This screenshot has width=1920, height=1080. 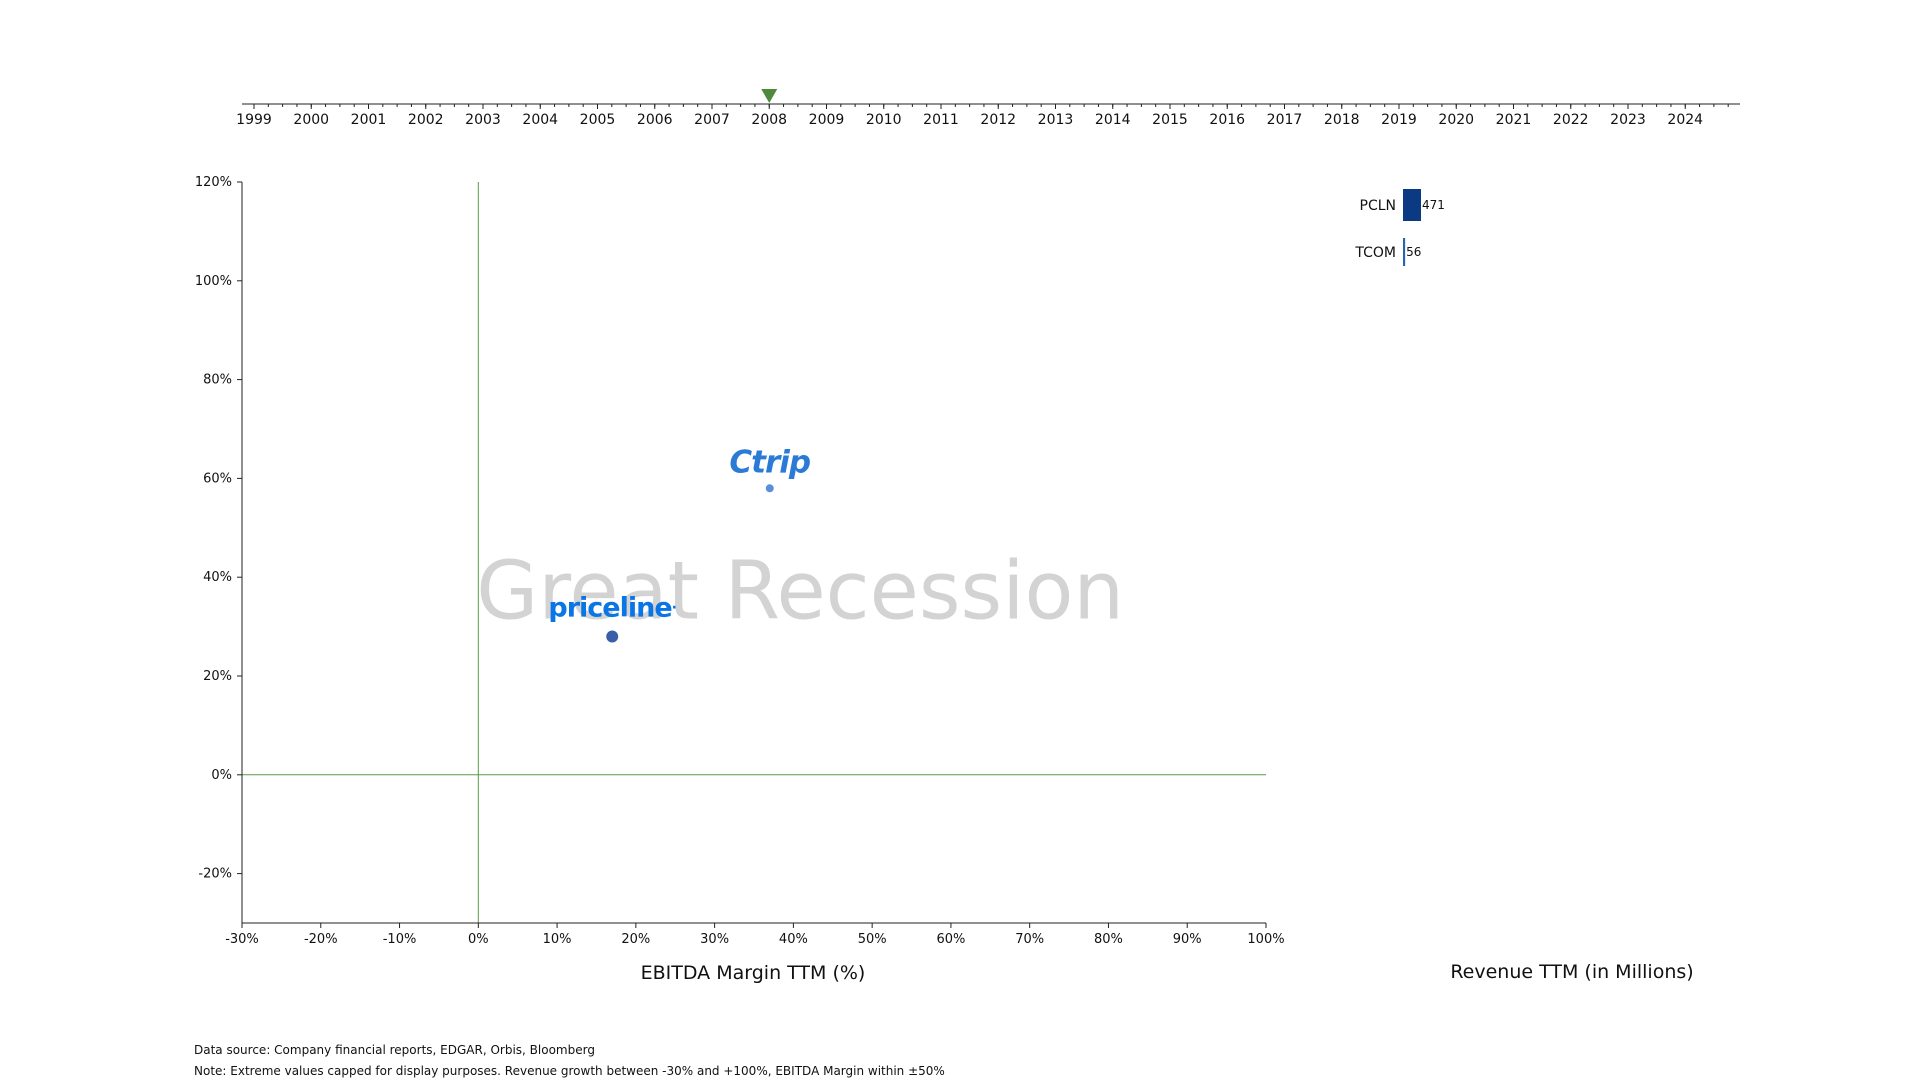 I want to click on current-year-marker, so click(x=769, y=96).